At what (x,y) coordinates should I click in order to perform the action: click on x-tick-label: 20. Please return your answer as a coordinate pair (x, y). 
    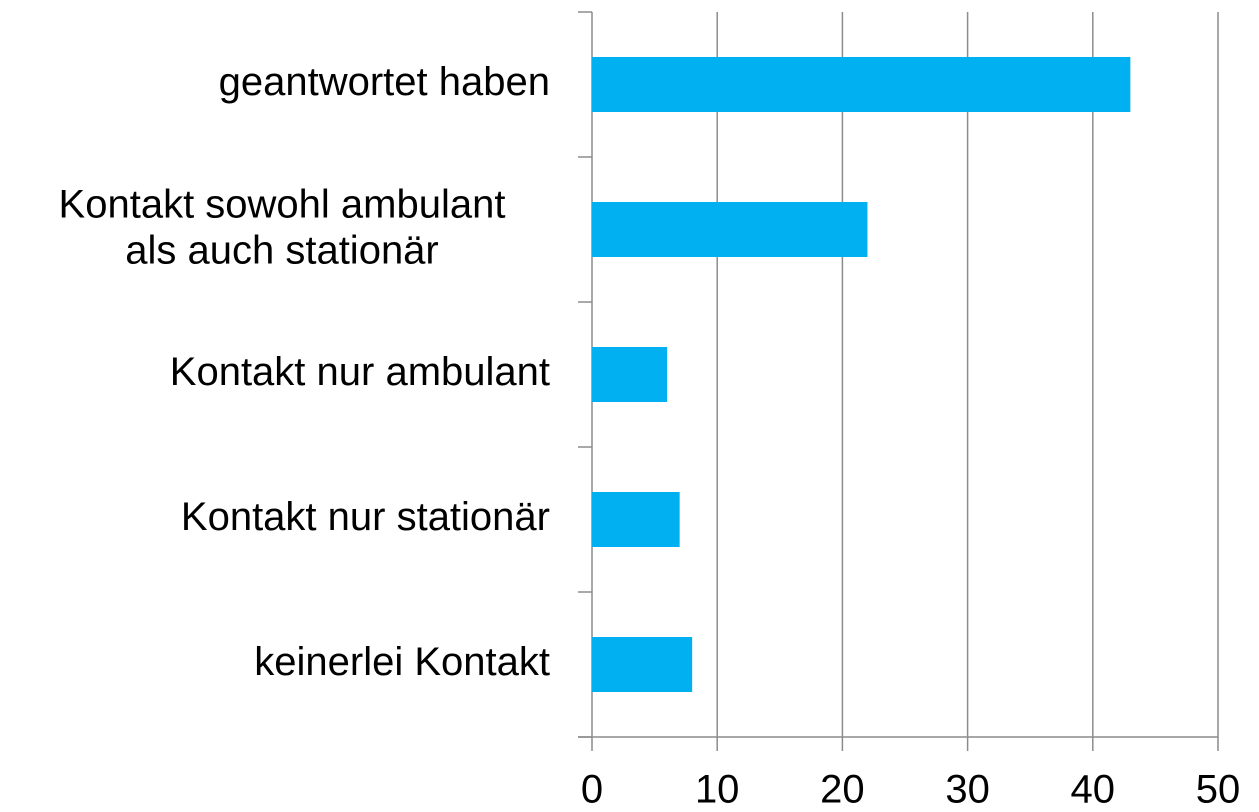
    Looking at the image, I should click on (842, 790).